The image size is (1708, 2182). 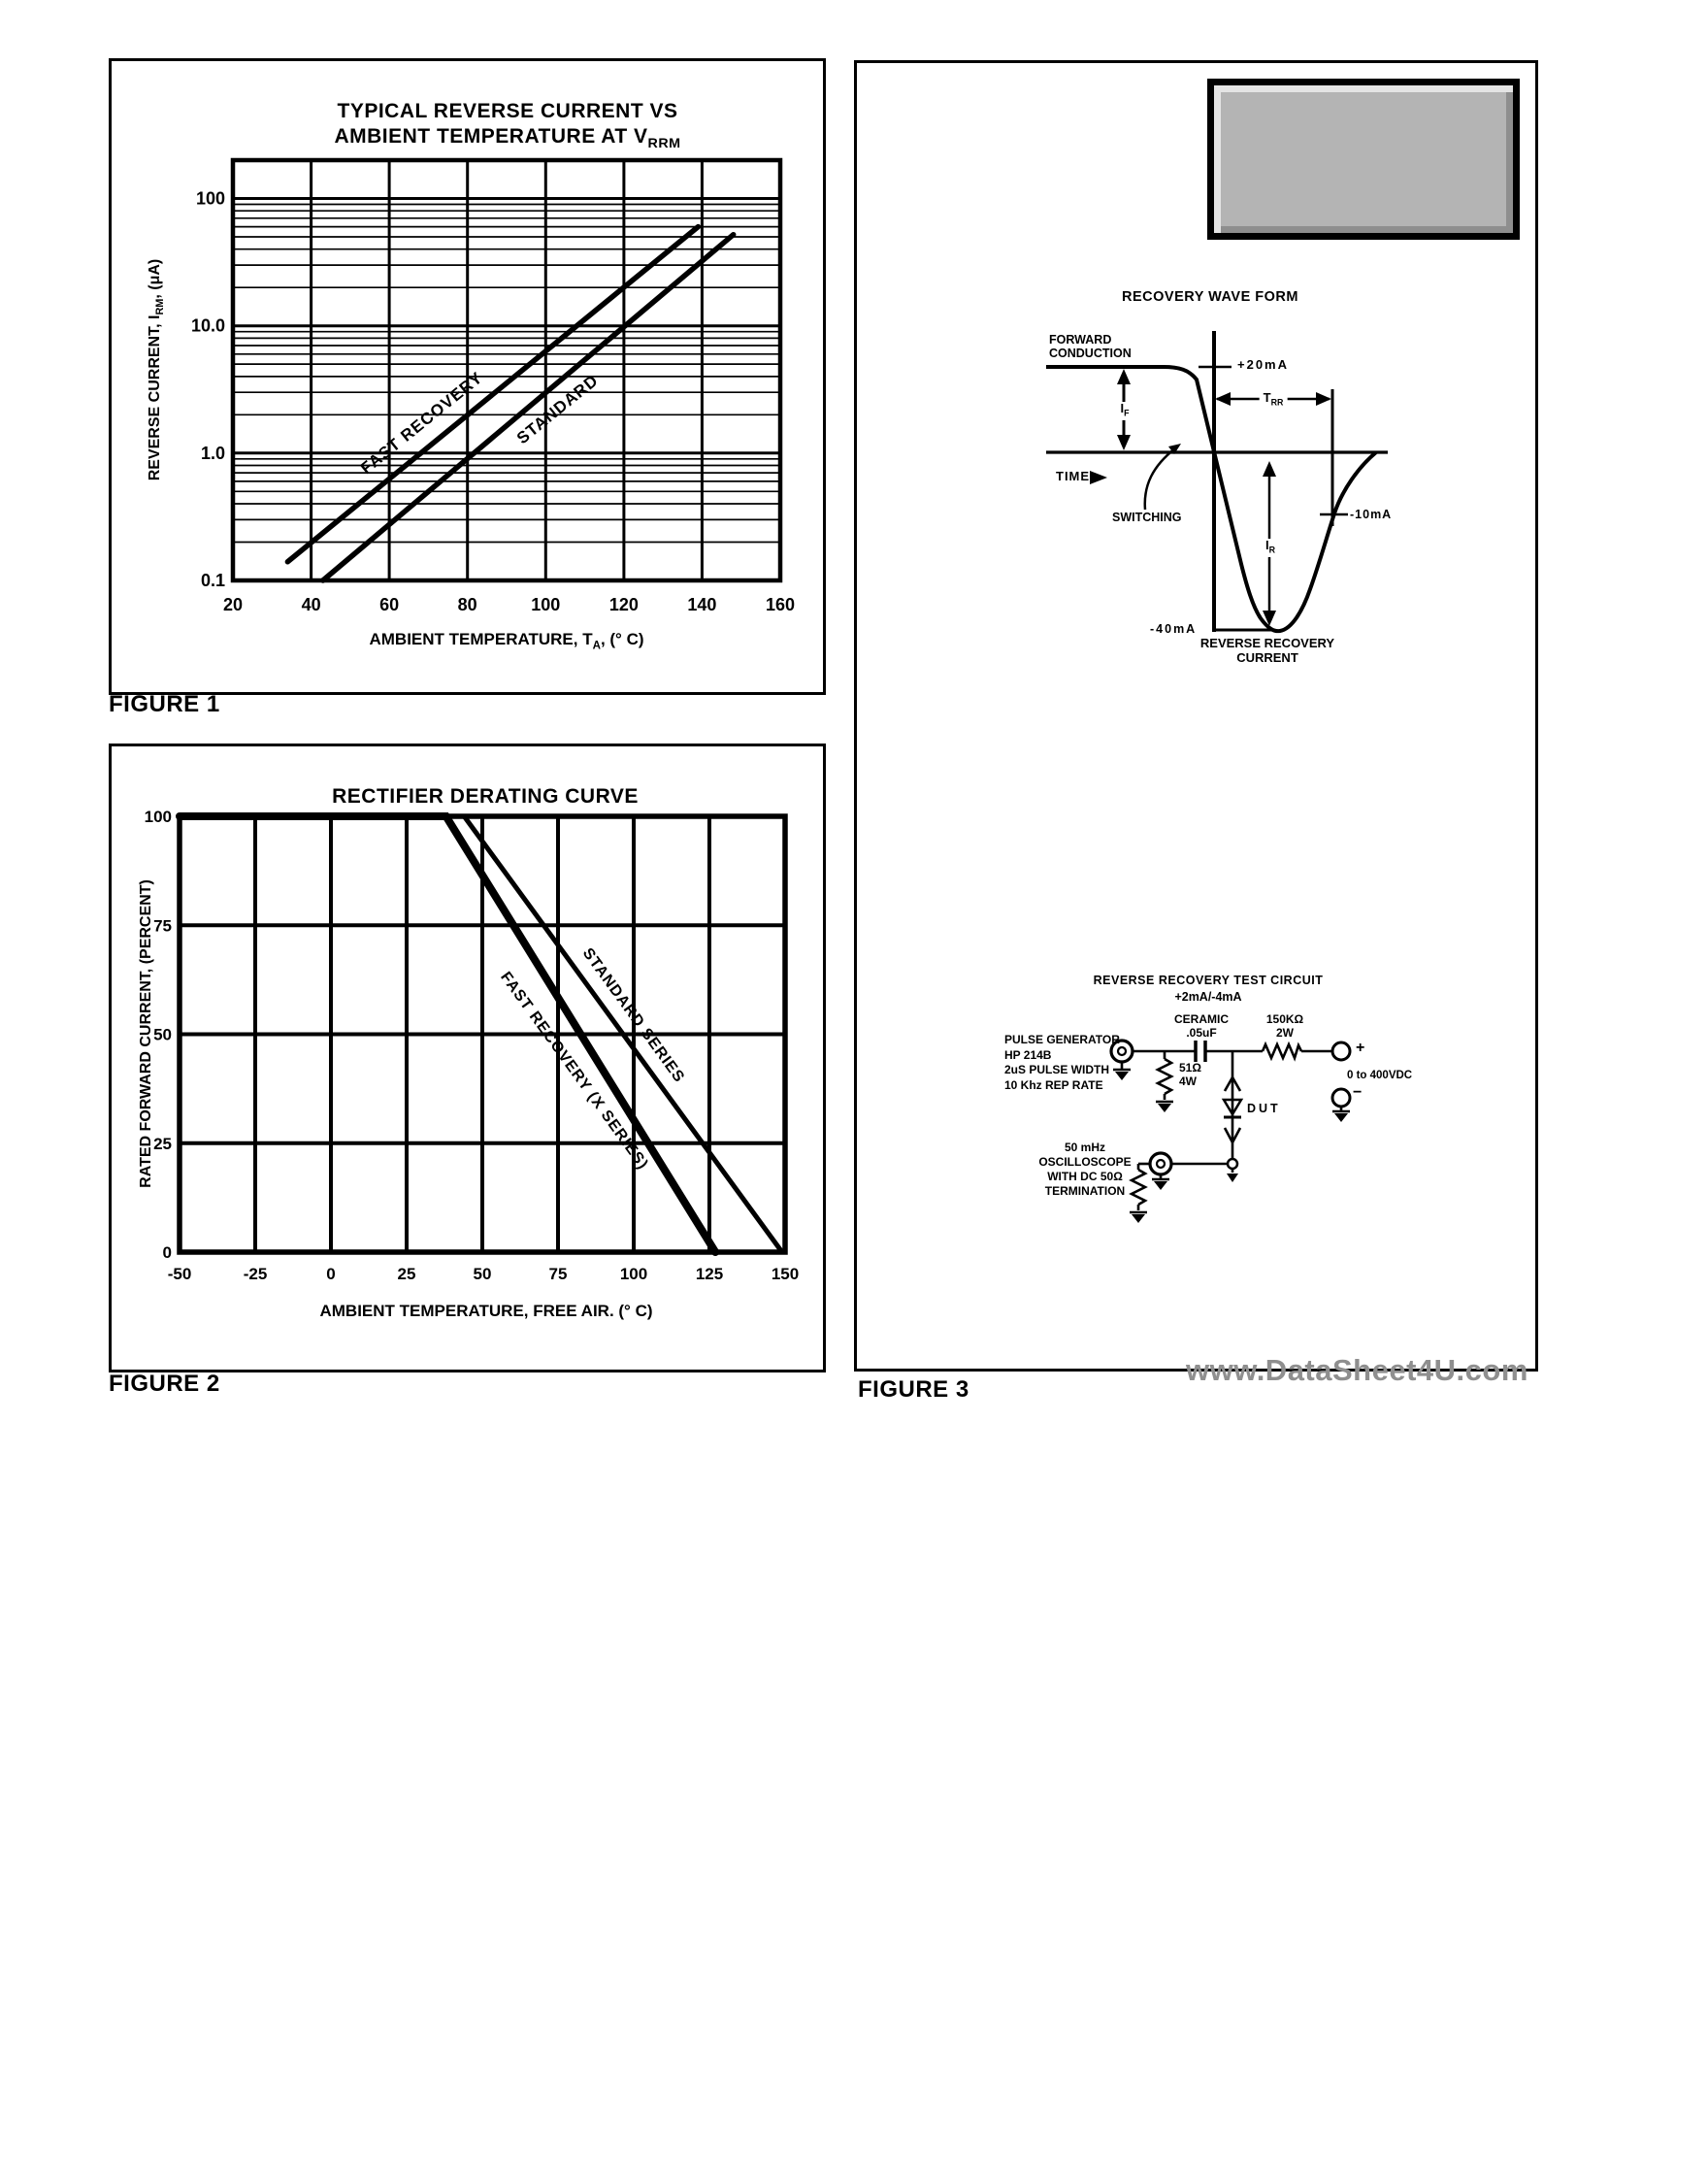 I want to click on x-tick-label: 80, so click(x=468, y=605).